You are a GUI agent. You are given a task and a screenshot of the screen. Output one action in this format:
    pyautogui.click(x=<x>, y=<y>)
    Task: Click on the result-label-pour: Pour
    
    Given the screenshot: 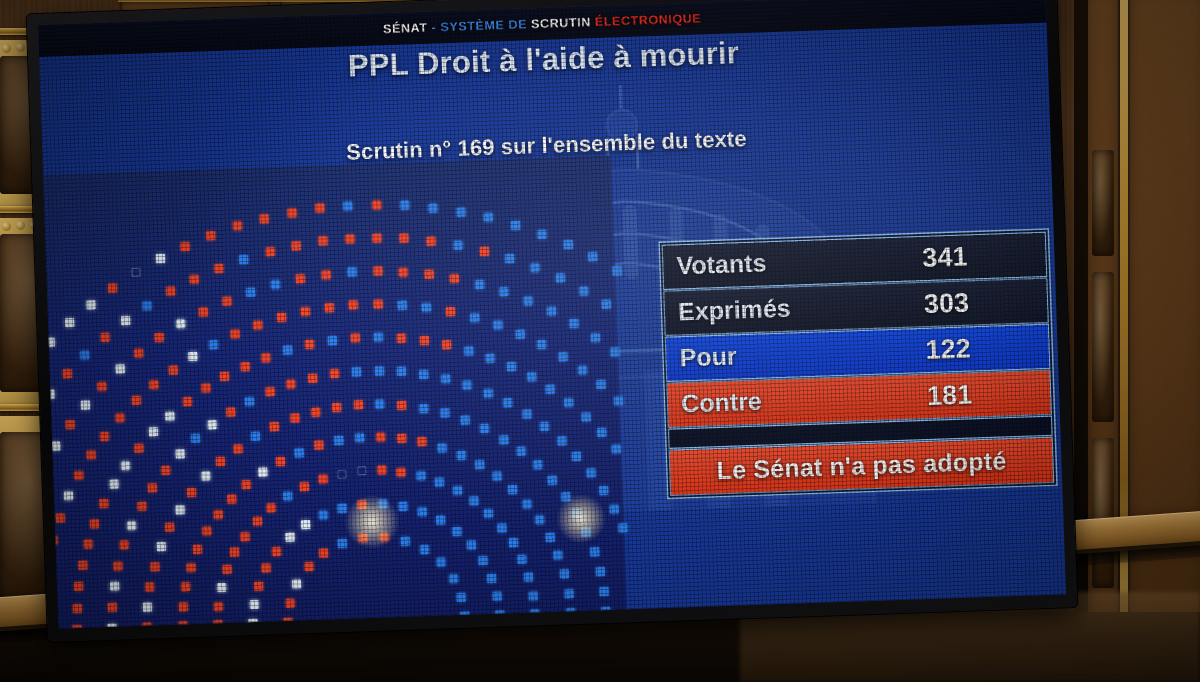 What is the action you would take?
    pyautogui.click(x=708, y=357)
    